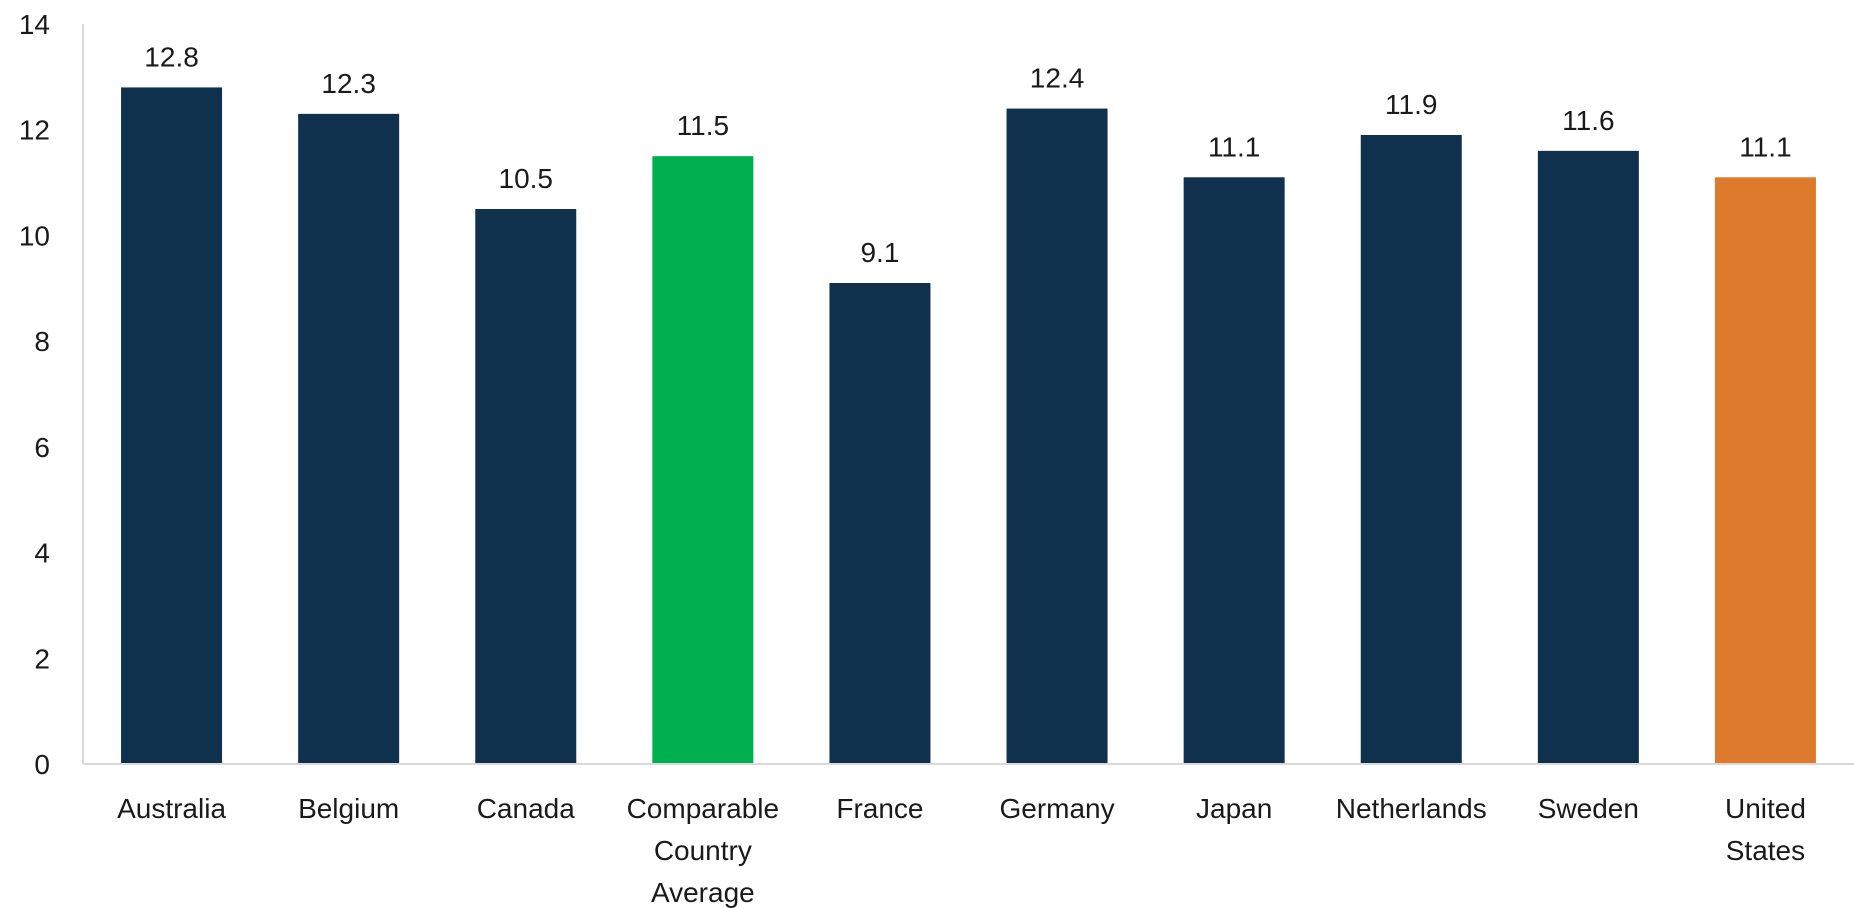 The height and width of the screenshot is (908, 1854). I want to click on x-category-label: Netherlands, so click(1411, 808).